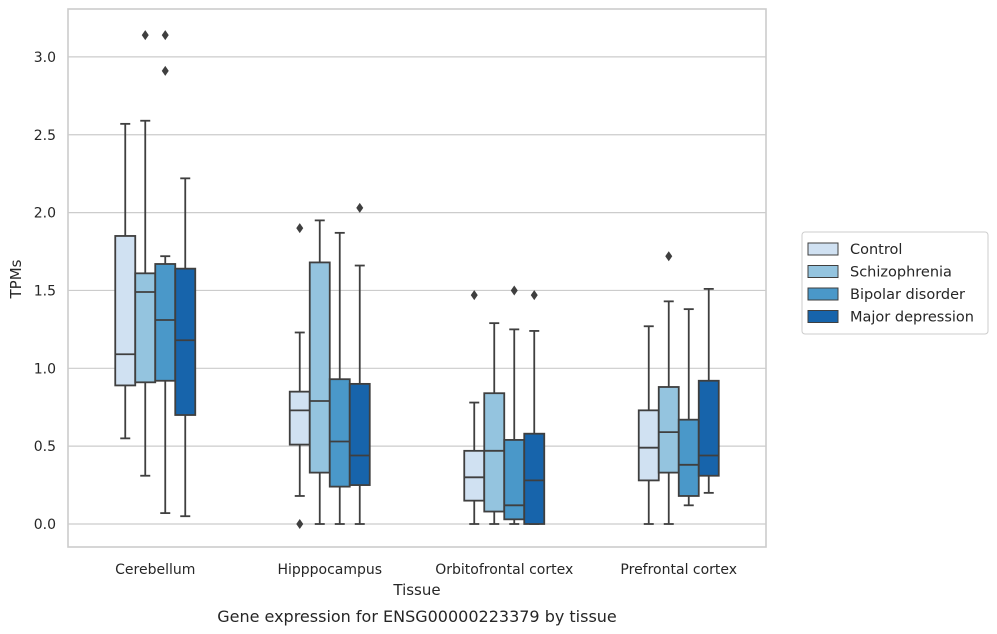  Describe the element at coordinates (45, 136) in the screenshot. I see `y-tick-label: 2.5` at that location.